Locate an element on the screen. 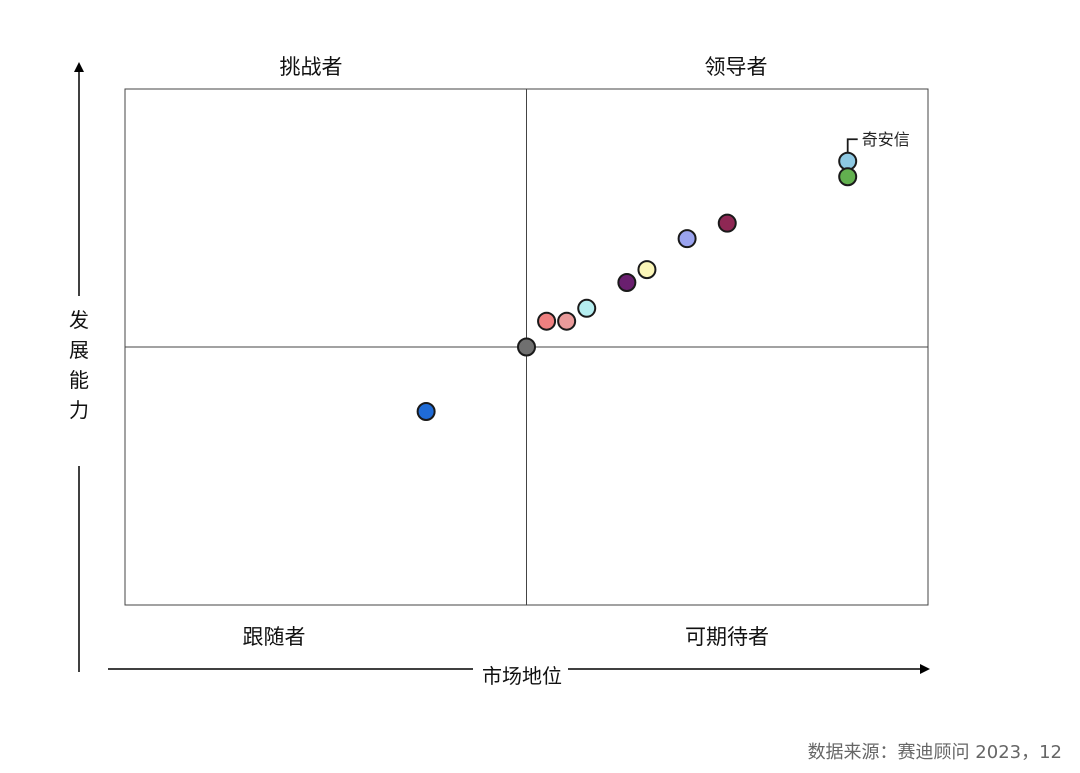 The image size is (1080, 773). y-axis-label: 发展能力 is located at coordinates (79, 365).